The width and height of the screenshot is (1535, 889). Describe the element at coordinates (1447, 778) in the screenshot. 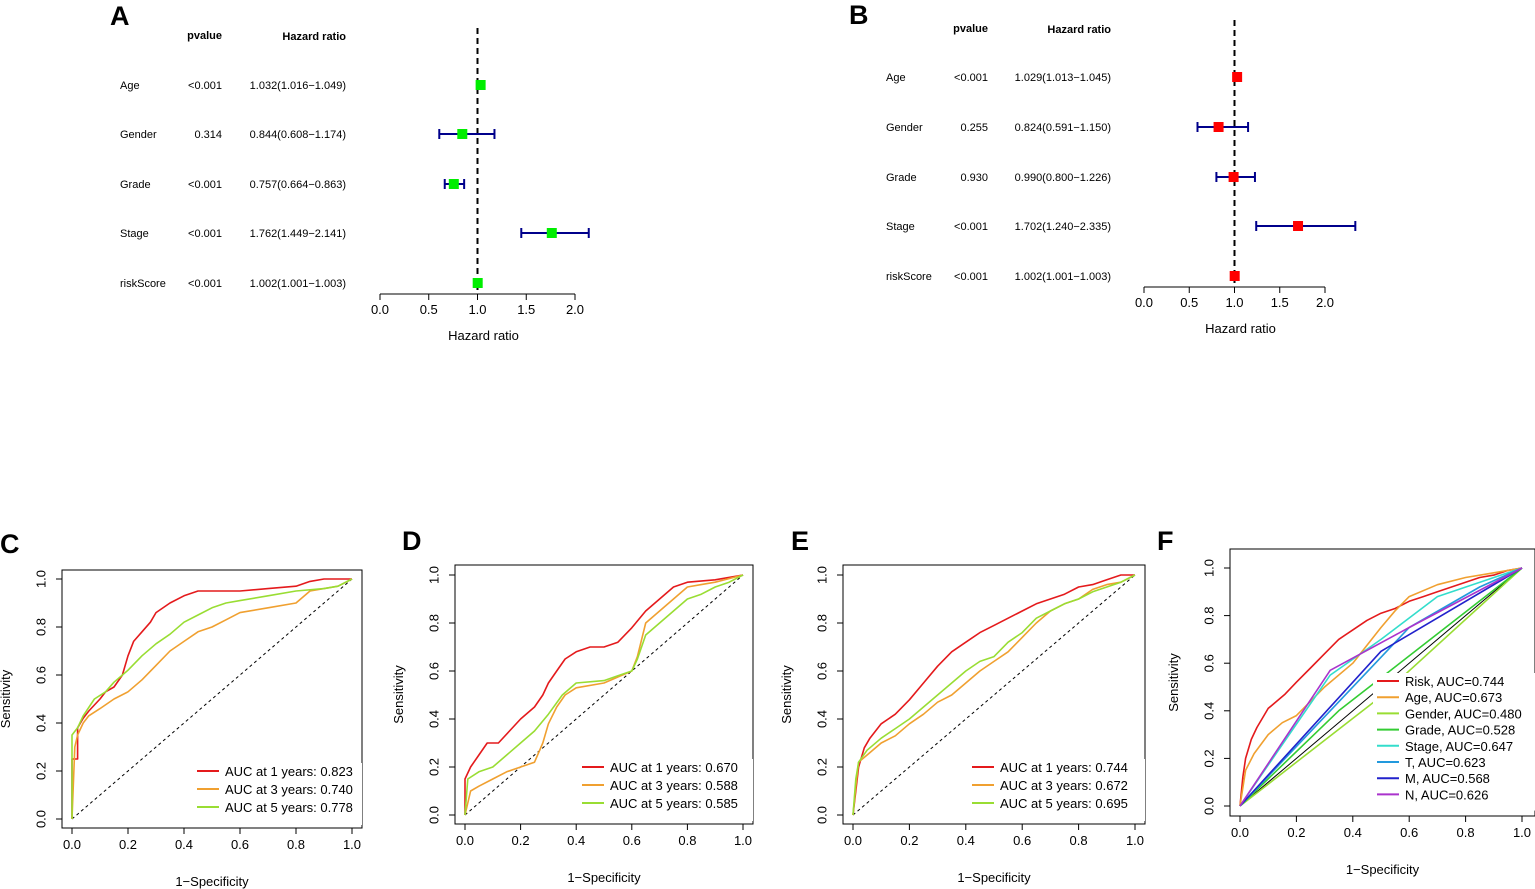

I see `legend-label: M, AUC=0.568` at that location.